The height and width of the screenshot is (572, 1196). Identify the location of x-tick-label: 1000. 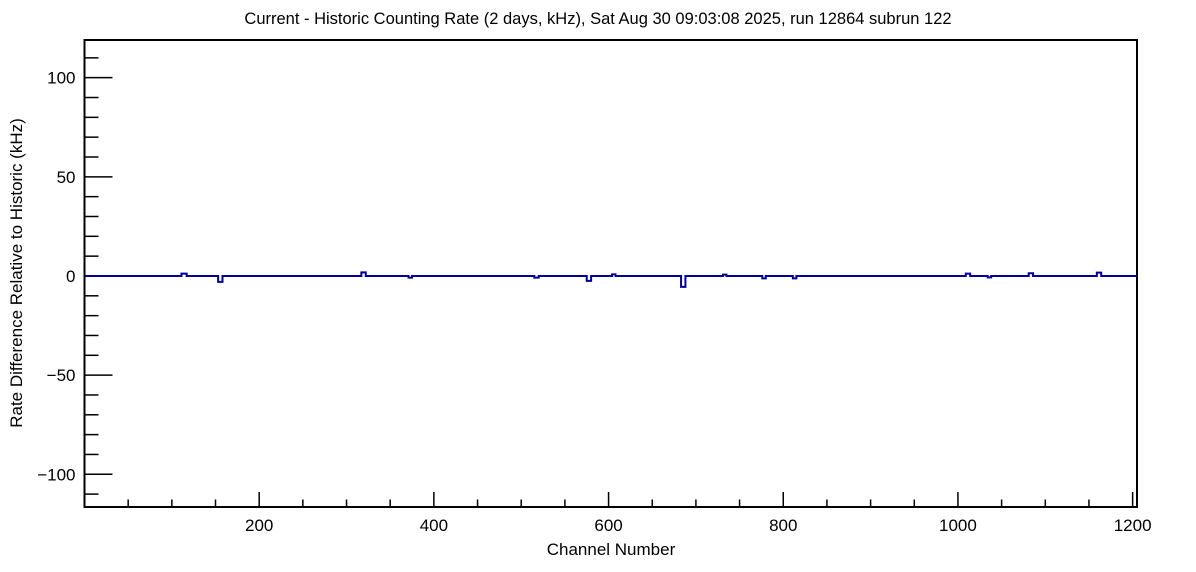
(958, 525).